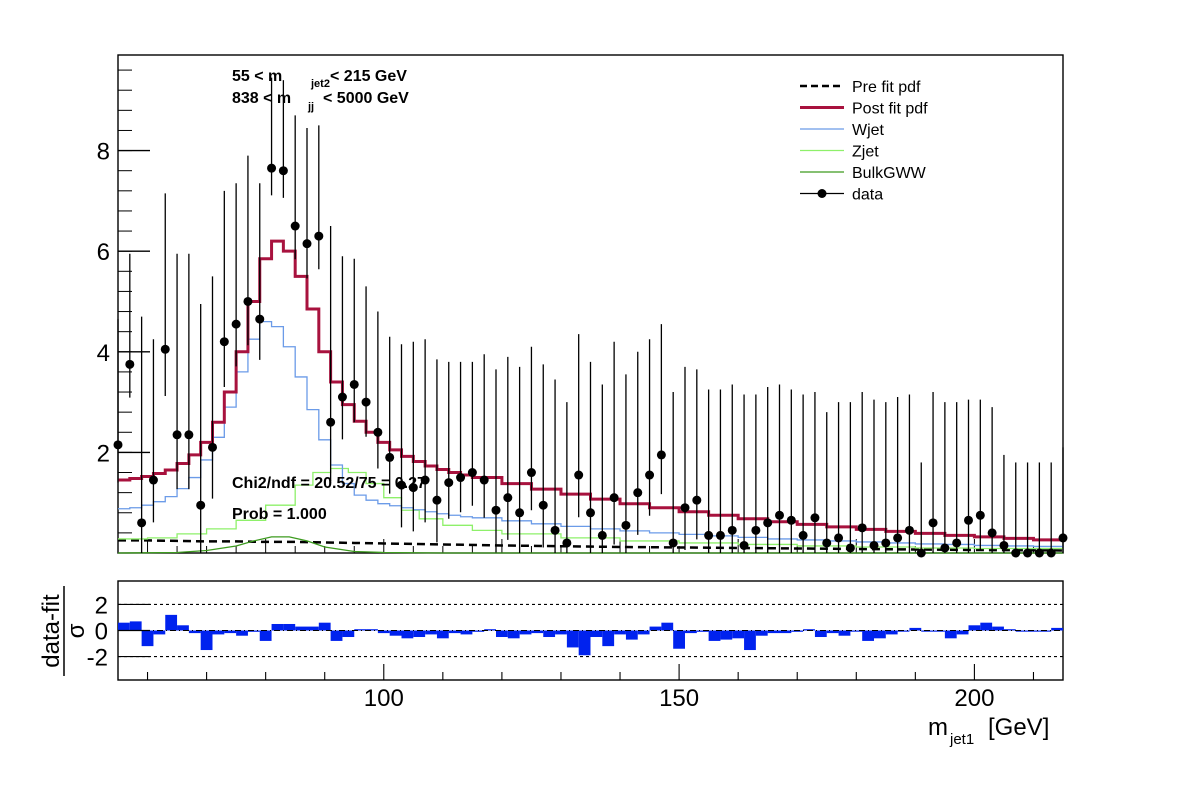 The width and height of the screenshot is (1181, 800). What do you see at coordinates (320, 84) in the screenshot?
I see `cut1-subscript: jet2` at bounding box center [320, 84].